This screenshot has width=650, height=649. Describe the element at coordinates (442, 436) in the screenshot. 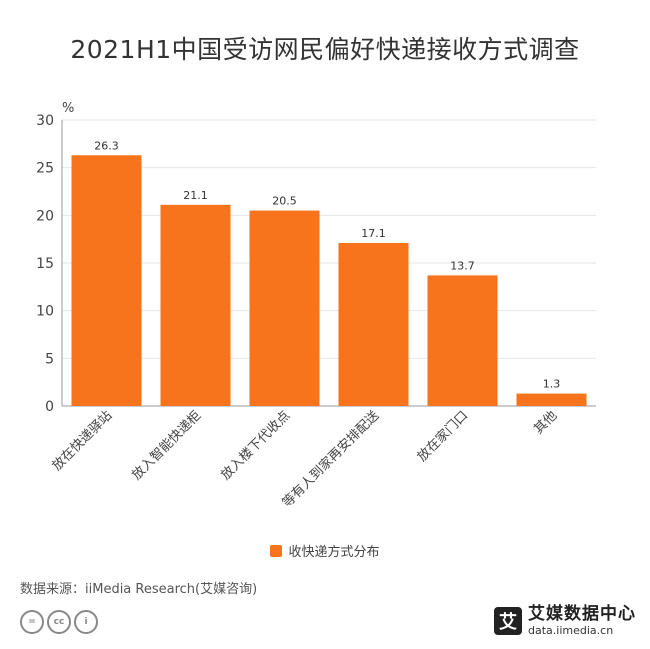

I see `x-tick-label: 放在家门口` at that location.